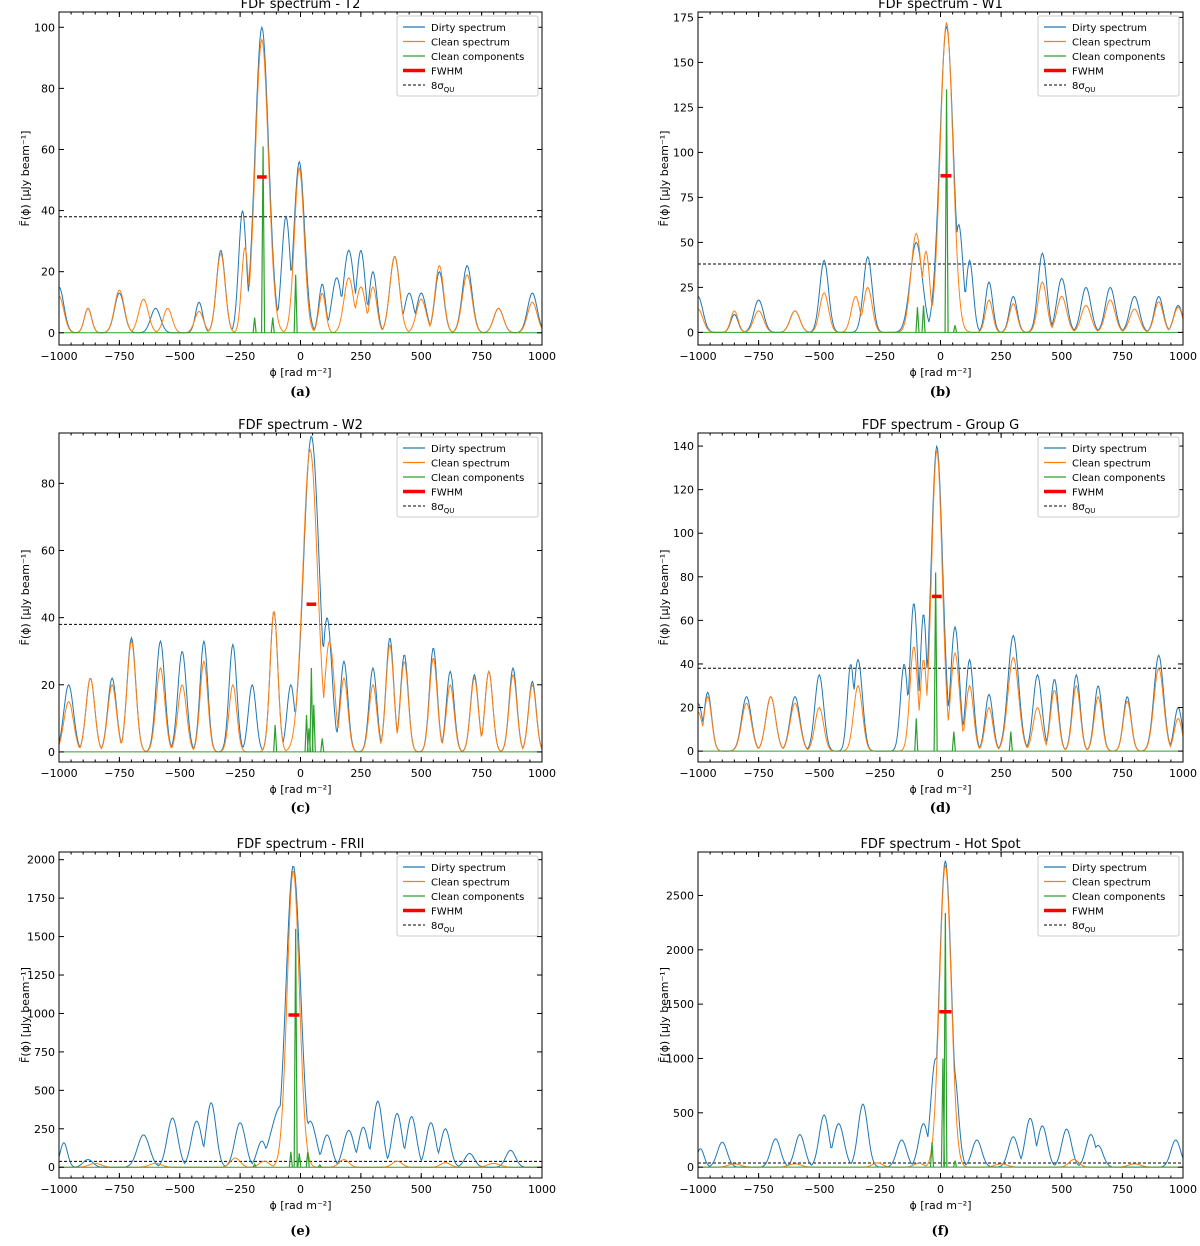 This screenshot has width=1200, height=1246. Describe the element at coordinates (687, 287) in the screenshot. I see `y-tick-label: 25` at that location.